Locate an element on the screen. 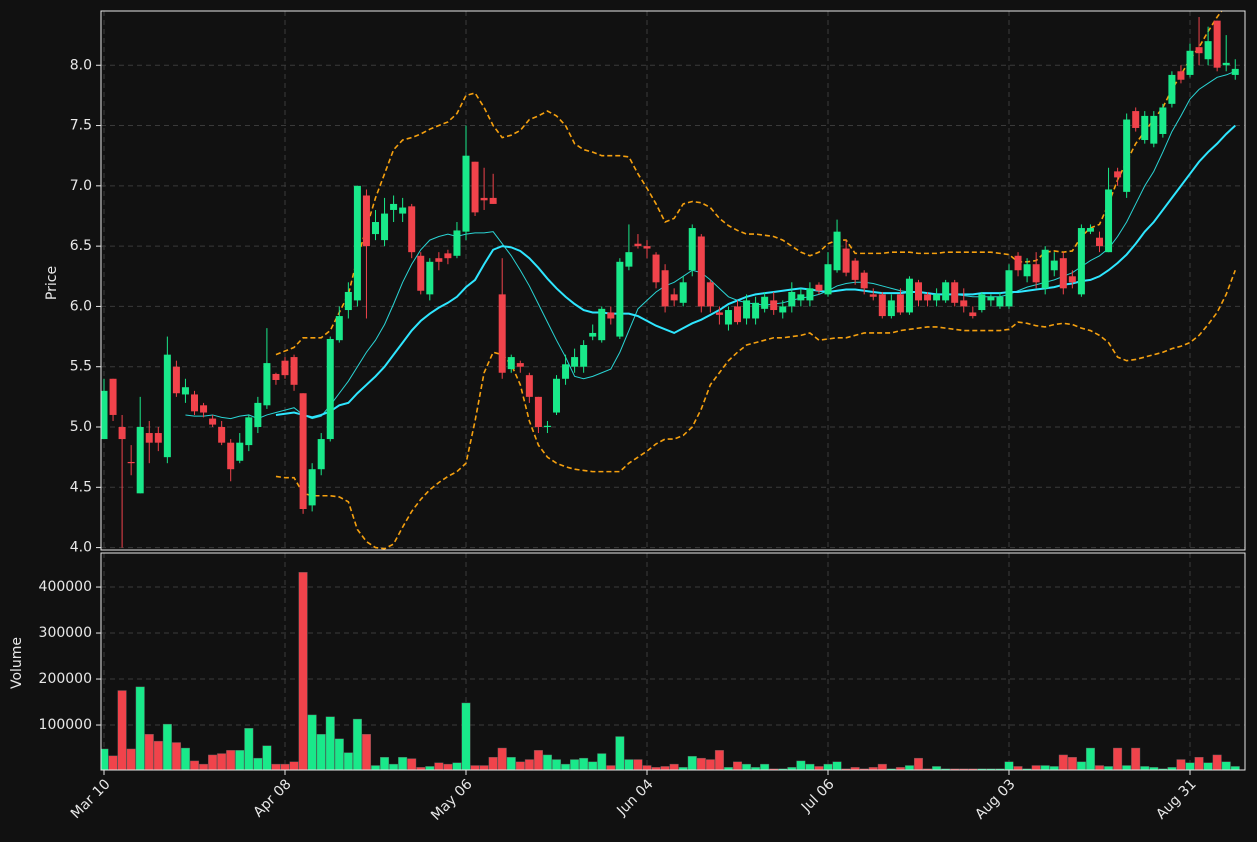  volume-axis-label: Volume is located at coordinates (17, 663).